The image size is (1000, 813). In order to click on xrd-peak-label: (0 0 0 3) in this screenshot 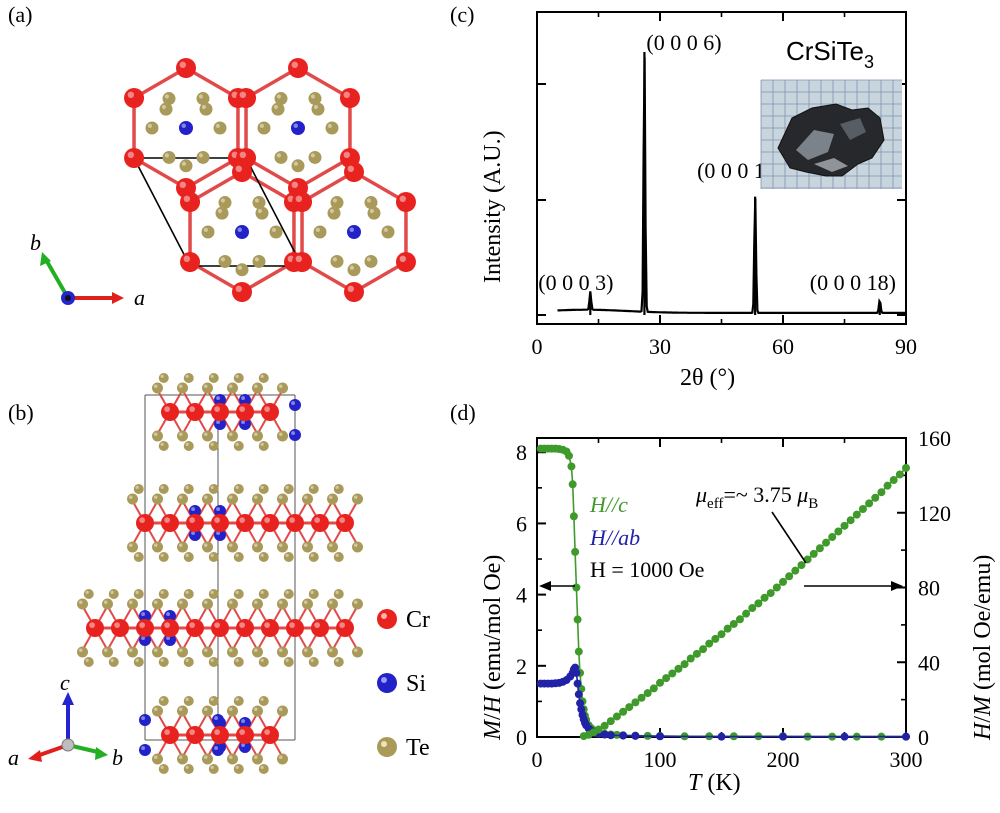, I will do `click(575, 282)`.